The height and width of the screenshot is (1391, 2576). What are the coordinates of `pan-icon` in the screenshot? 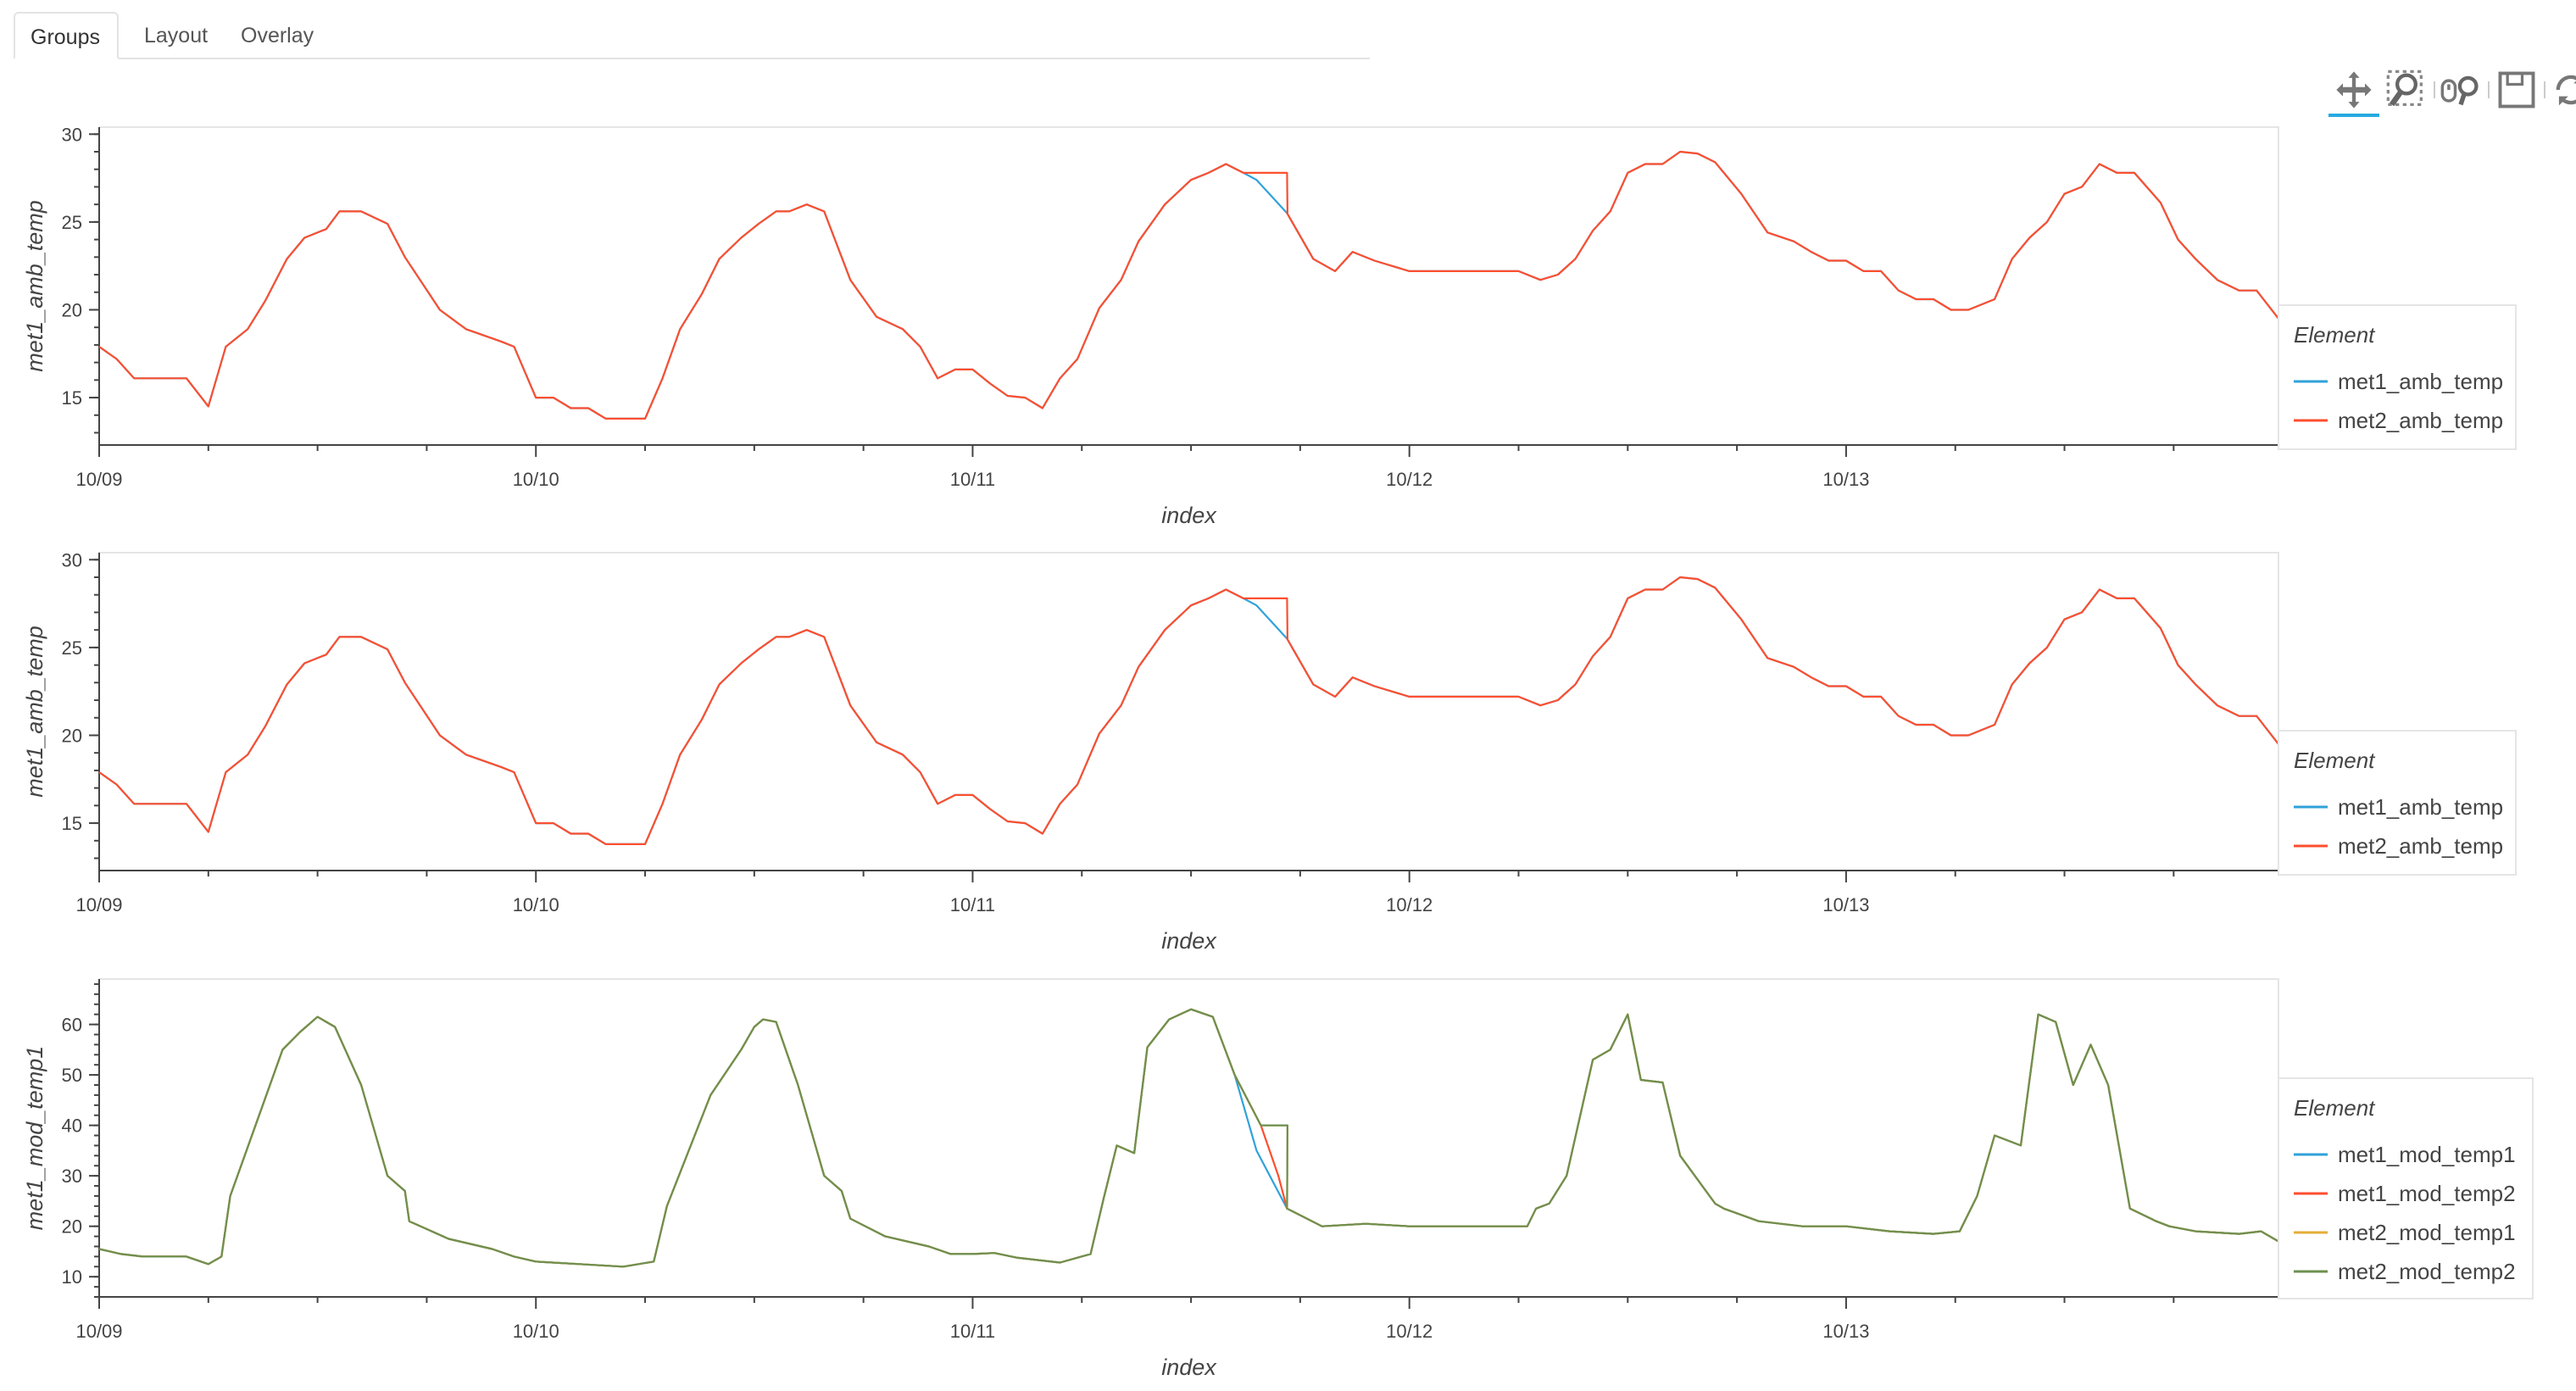 It's located at (2353, 93).